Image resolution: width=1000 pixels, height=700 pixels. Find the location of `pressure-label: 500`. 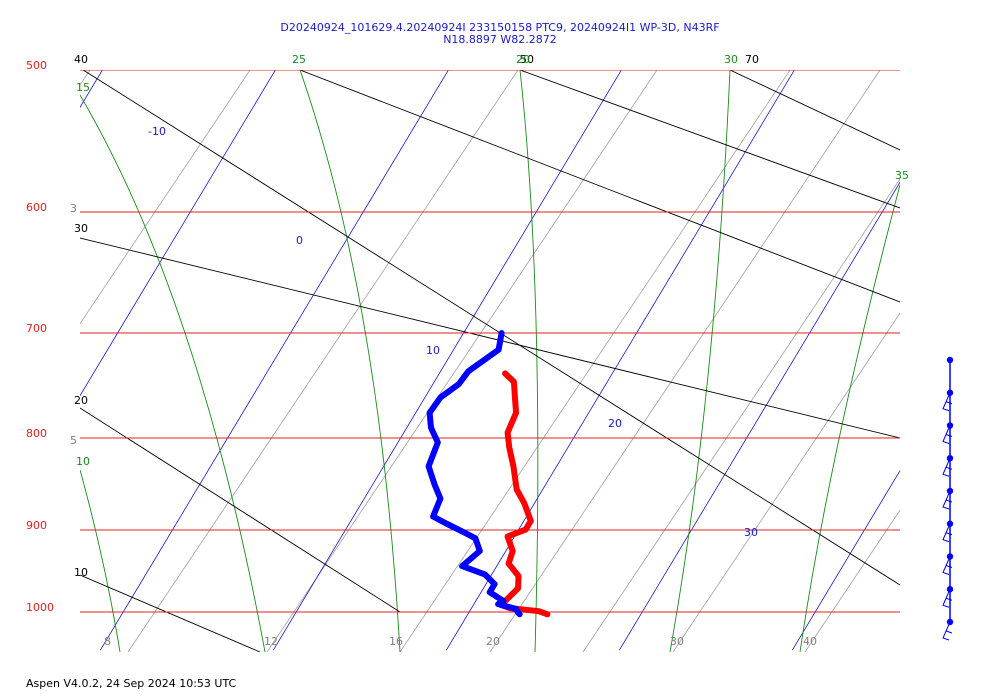

pressure-label: 500 is located at coordinates (36, 65).